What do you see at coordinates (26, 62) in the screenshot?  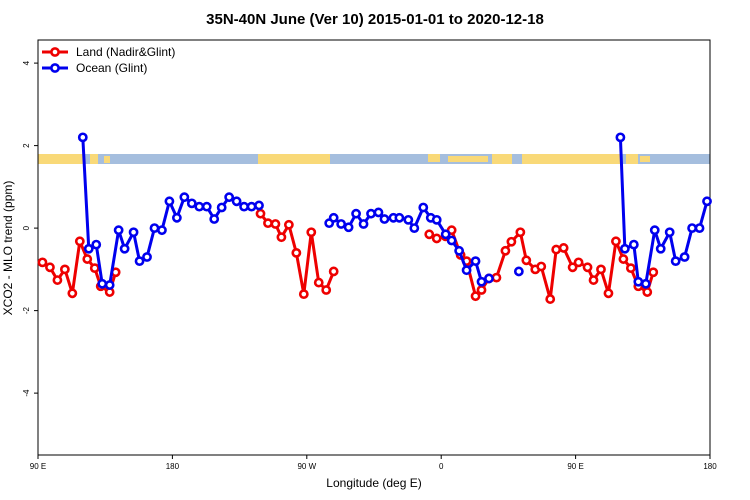 I see `y-tick-label: 4` at bounding box center [26, 62].